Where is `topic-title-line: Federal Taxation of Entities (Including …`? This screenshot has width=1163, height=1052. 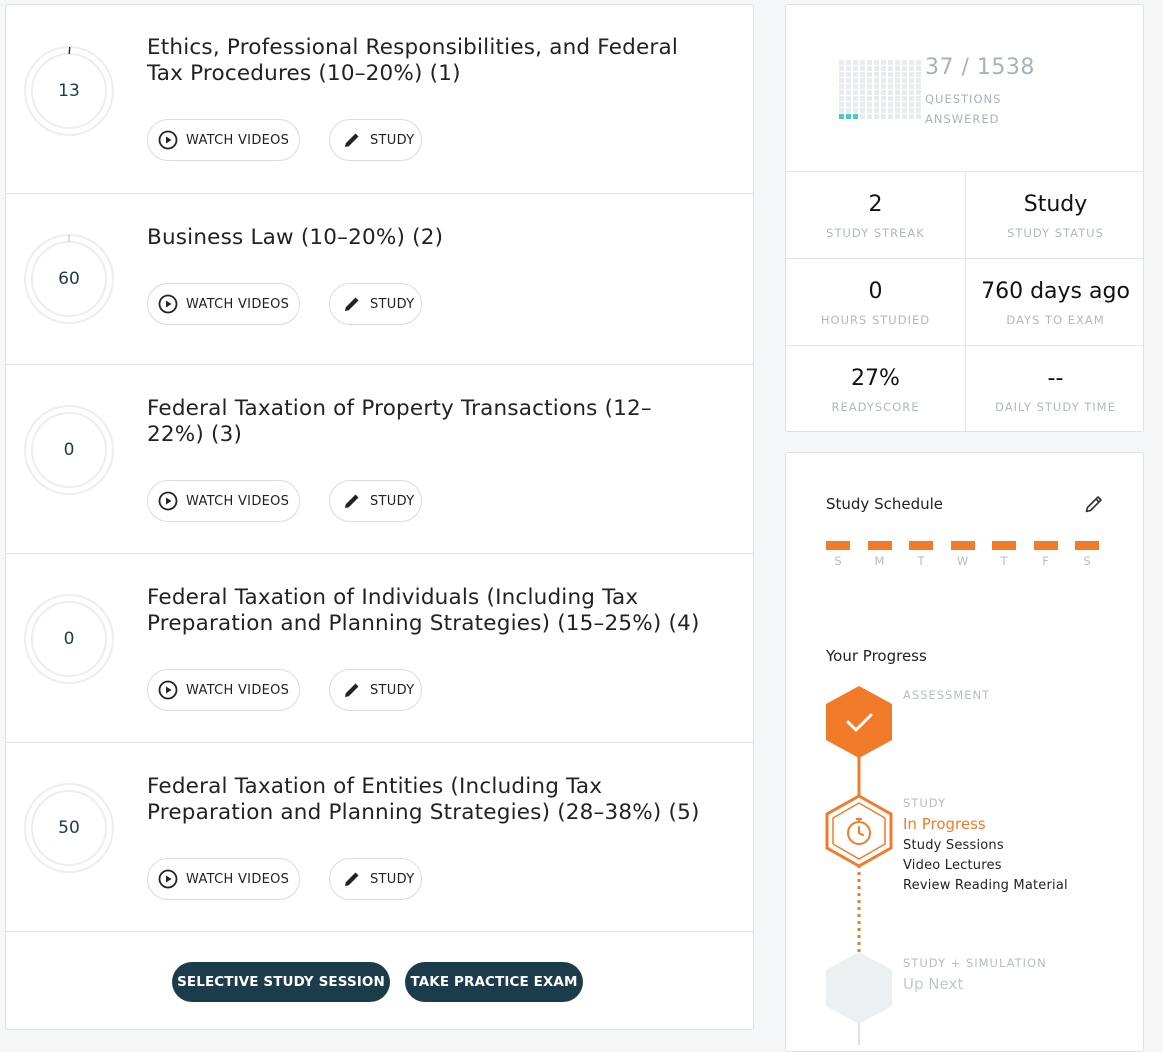 topic-title-line: Federal Taxation of Entities (Including … is located at coordinates (375, 786).